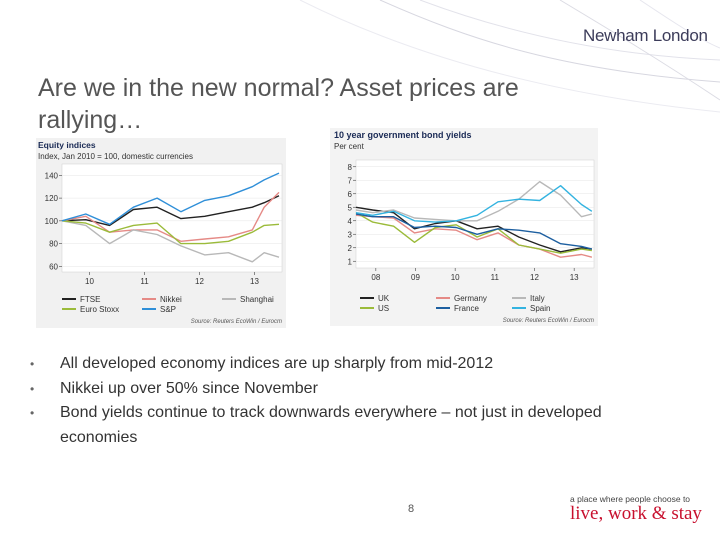 The width and height of the screenshot is (720, 540). Describe the element at coordinates (168, 309) in the screenshot. I see `legend-label: S&P` at that location.